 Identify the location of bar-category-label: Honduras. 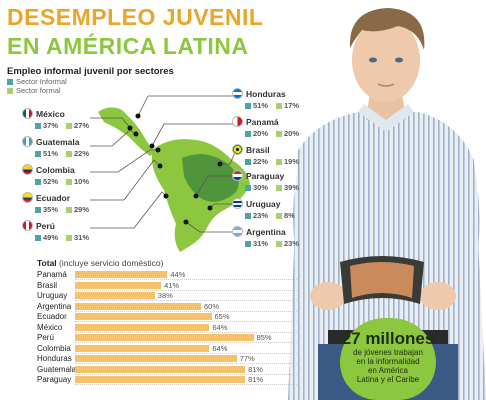
(54, 358).